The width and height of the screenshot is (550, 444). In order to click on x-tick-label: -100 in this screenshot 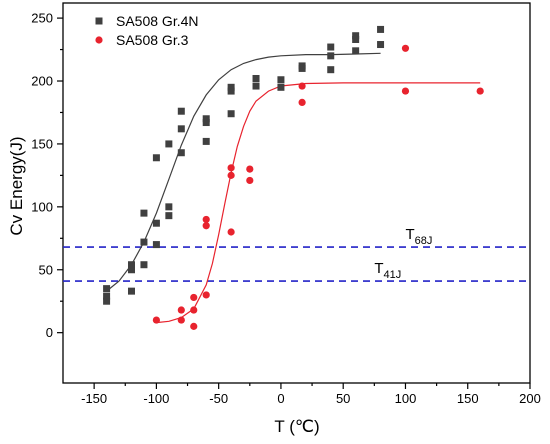, I will do `click(156, 398)`.